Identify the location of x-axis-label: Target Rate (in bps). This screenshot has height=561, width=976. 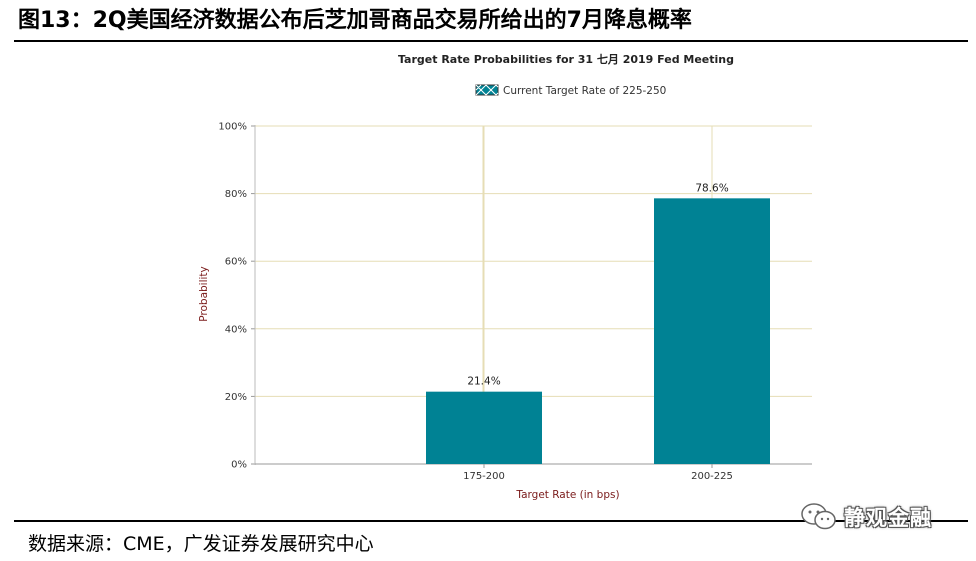
(567, 495).